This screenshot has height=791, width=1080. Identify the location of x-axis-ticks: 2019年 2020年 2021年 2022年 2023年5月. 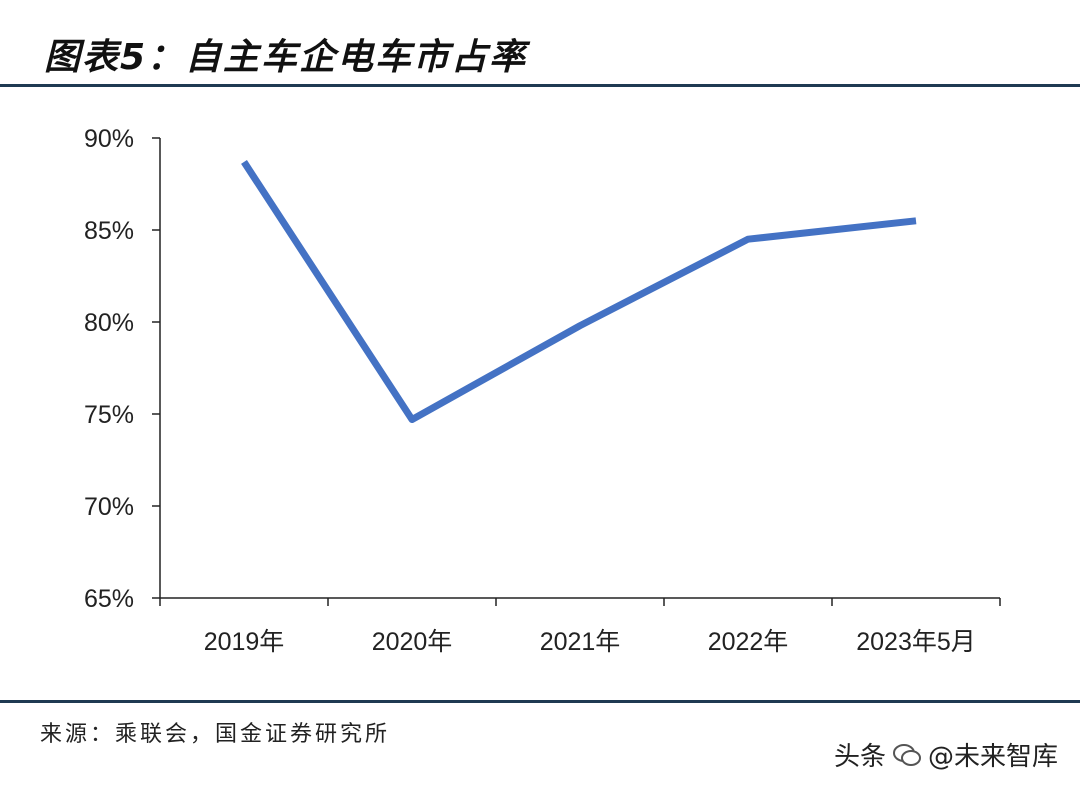
(580, 627).